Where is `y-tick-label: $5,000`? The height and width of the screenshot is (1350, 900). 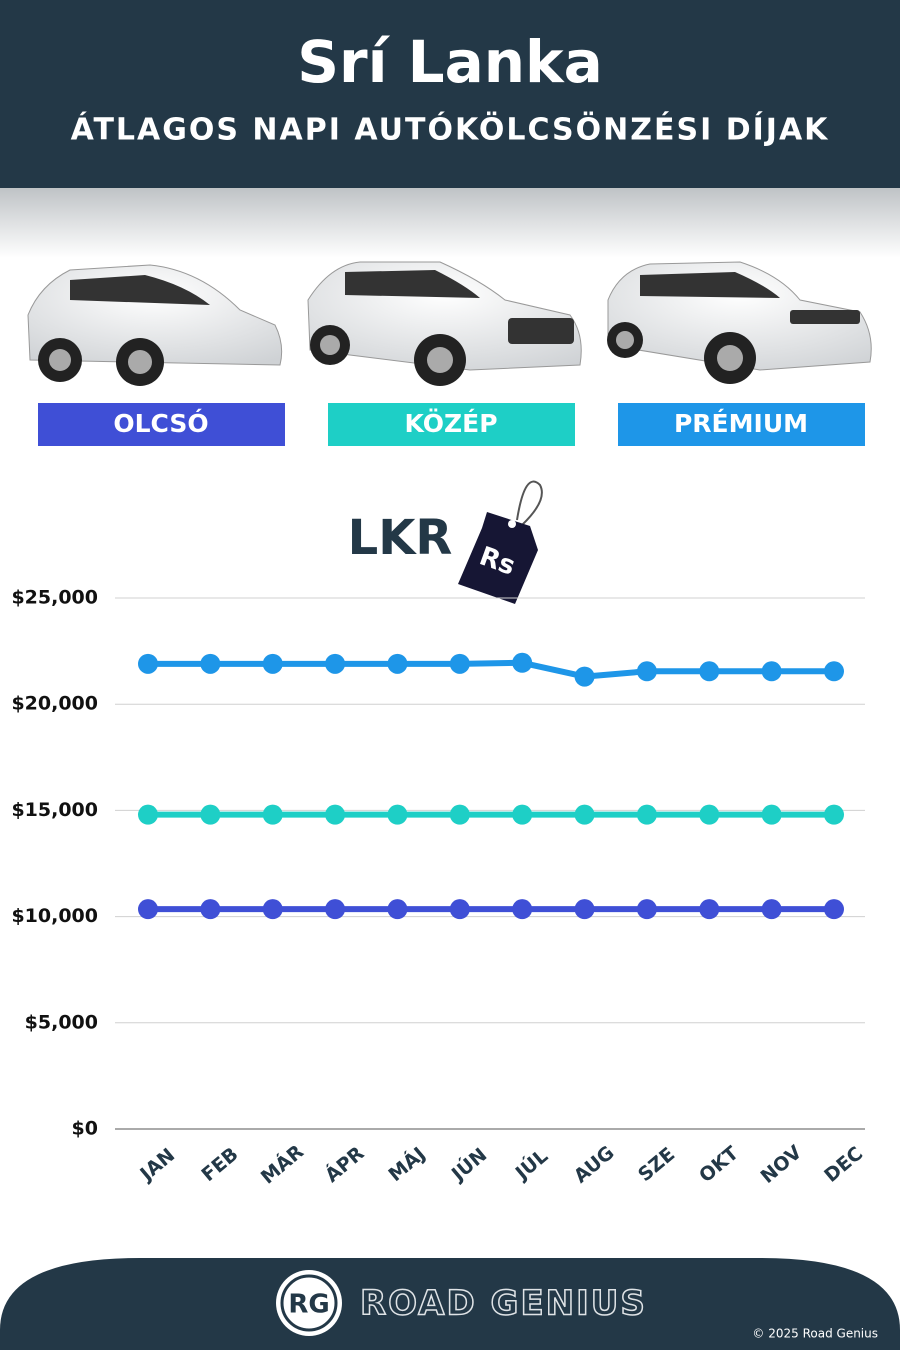 y-tick-label: $5,000 is located at coordinates (61, 1022).